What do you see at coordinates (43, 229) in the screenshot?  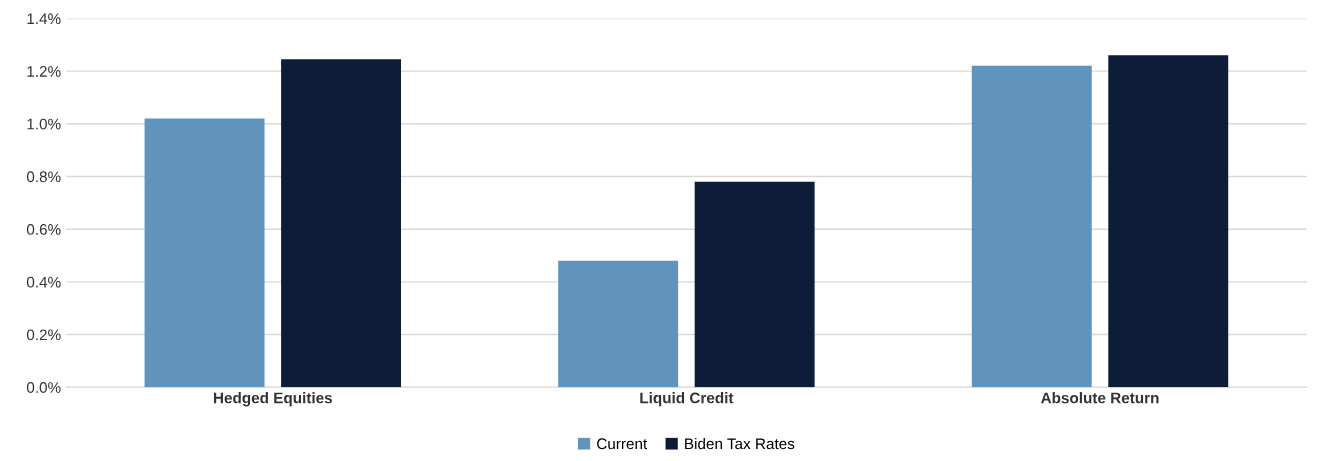 I see `y-tick-label: 0.6%` at bounding box center [43, 229].